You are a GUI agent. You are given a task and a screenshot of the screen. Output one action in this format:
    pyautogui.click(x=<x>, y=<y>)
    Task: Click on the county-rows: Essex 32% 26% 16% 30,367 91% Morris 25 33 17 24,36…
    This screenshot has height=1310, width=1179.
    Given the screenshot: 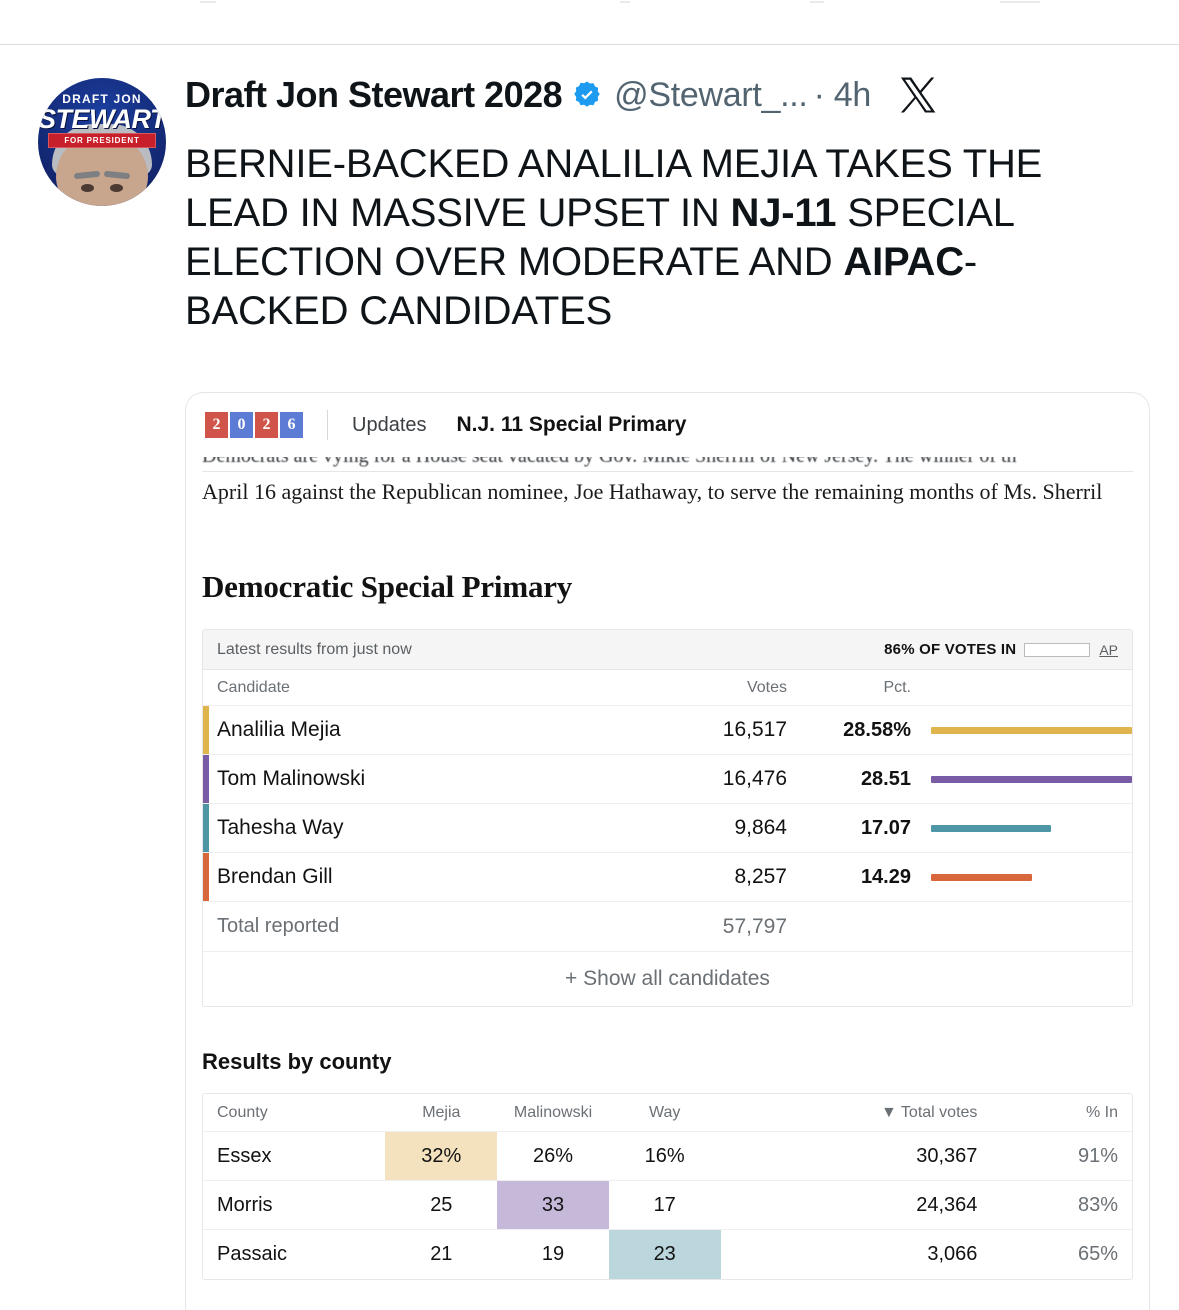 What is the action you would take?
    pyautogui.click(x=667, y=1205)
    